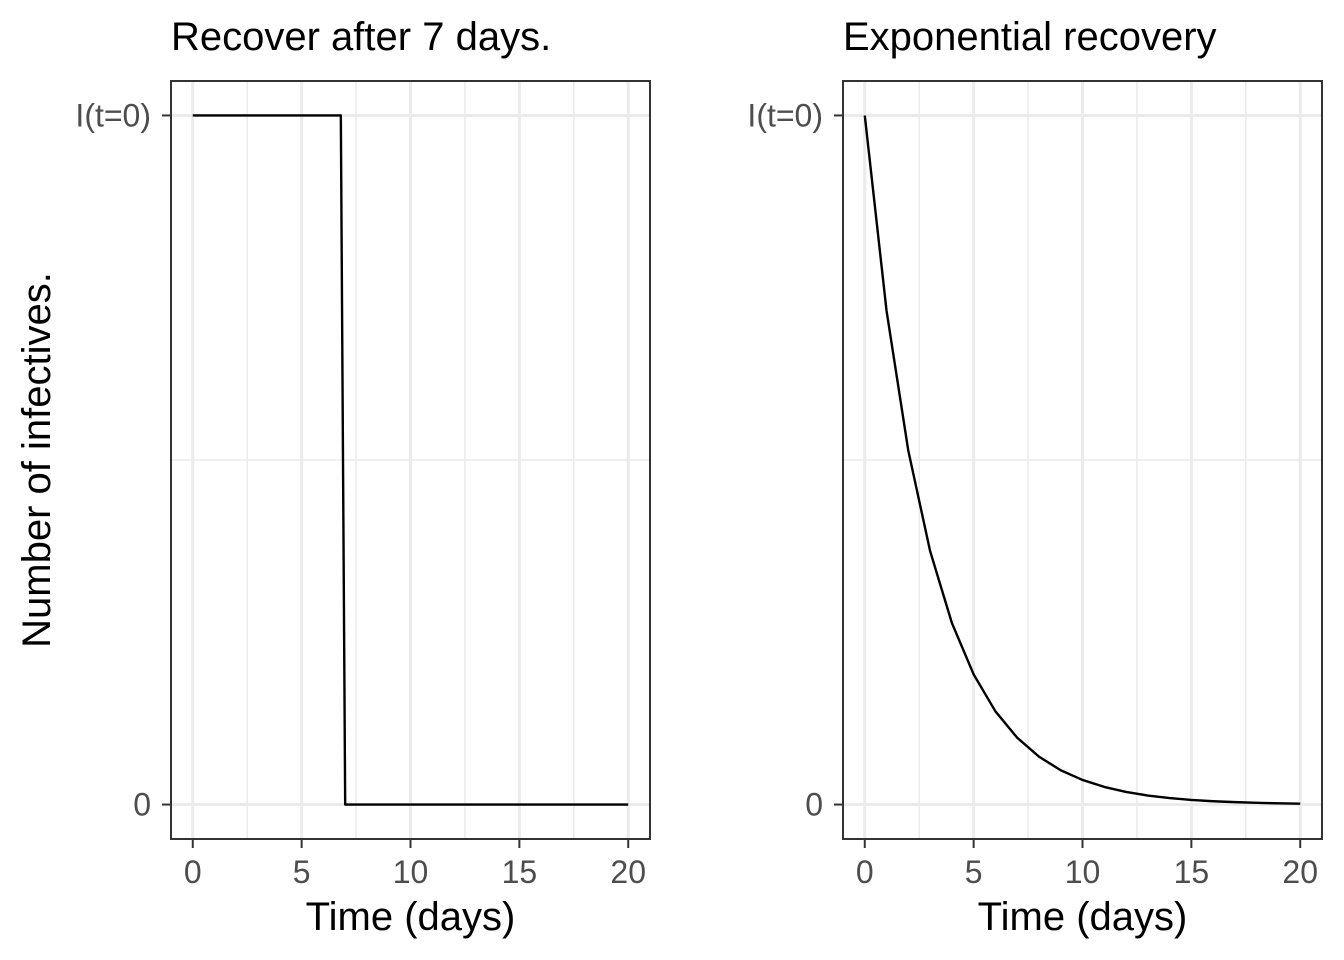 This screenshot has width=1344, height=960. I want to click on panel-title: Exponential recovery, so click(1030, 37).